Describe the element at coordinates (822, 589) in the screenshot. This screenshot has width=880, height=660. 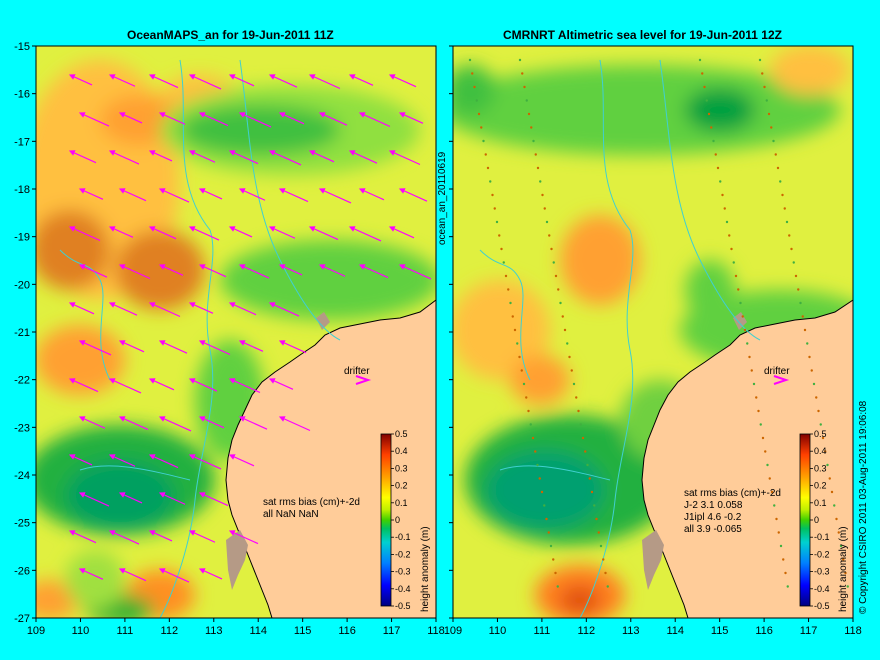
I see `colorbar-tick-label: -0.4` at that location.